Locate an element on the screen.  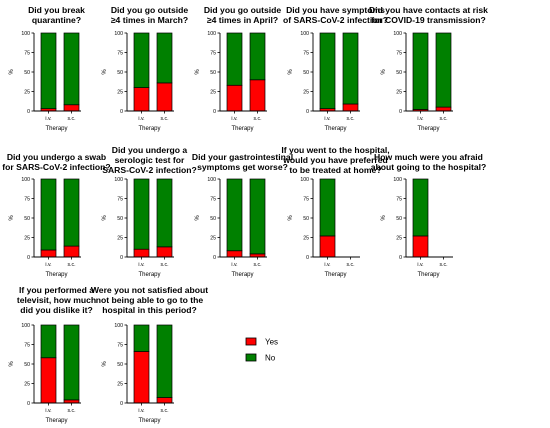
chart-title-line: If you went to the hospital, is located at coordinates (335, 150).